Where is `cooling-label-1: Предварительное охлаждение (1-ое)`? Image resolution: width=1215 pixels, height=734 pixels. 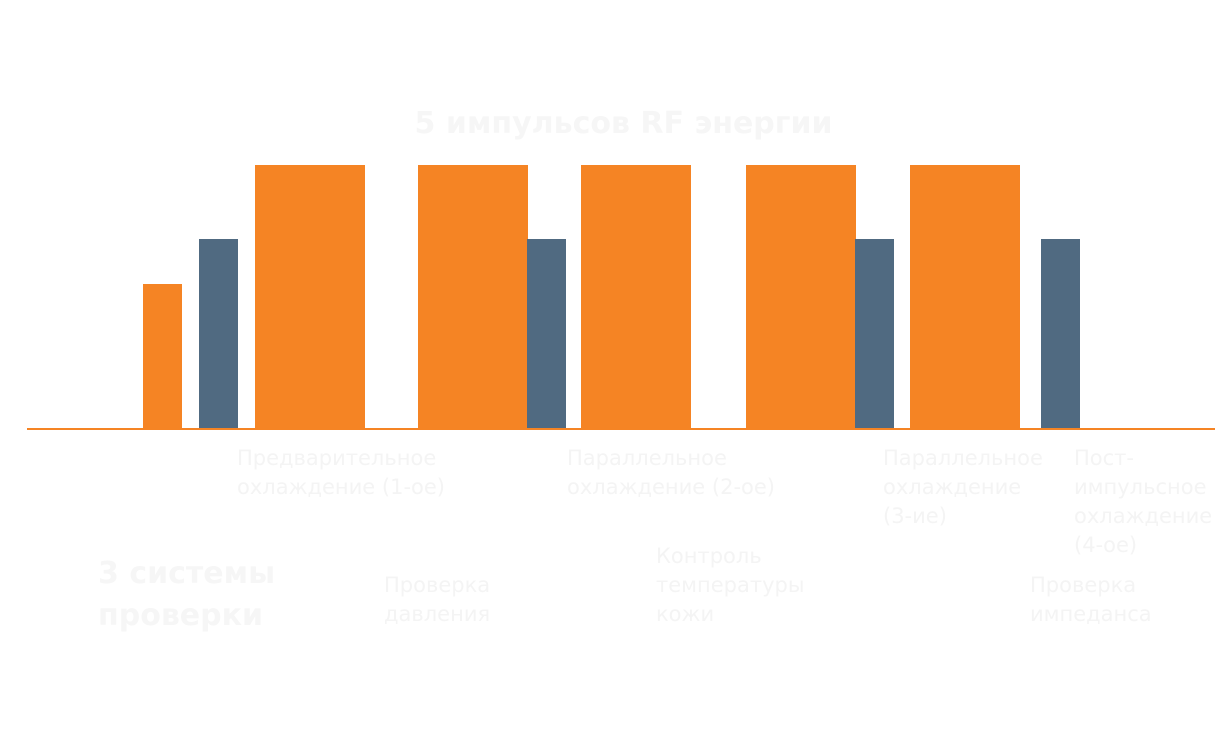
cooling-label-1: Предварительное охлаждение (1-ое) is located at coordinates (341, 472).